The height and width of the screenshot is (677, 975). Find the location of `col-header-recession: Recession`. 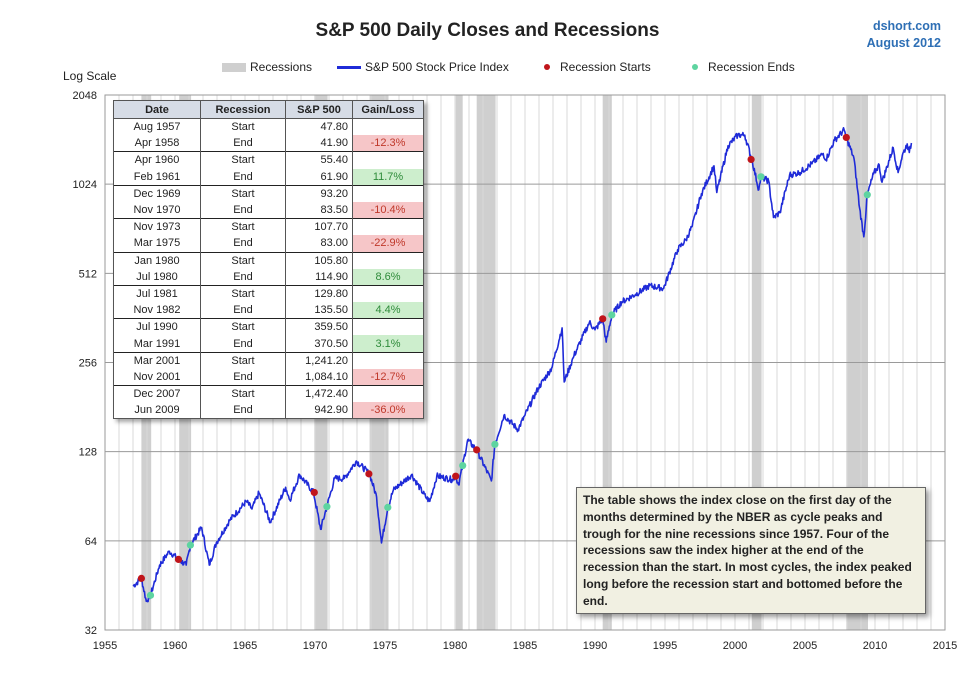

col-header-recession: Recession is located at coordinates (243, 109).